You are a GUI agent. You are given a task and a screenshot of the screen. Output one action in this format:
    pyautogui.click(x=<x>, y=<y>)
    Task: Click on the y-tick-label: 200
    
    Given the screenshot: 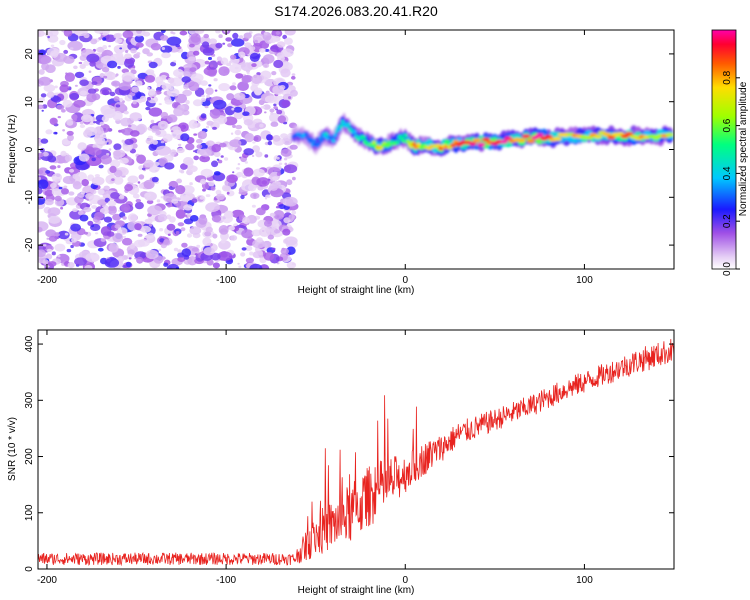 What is the action you would take?
    pyautogui.click(x=29, y=456)
    